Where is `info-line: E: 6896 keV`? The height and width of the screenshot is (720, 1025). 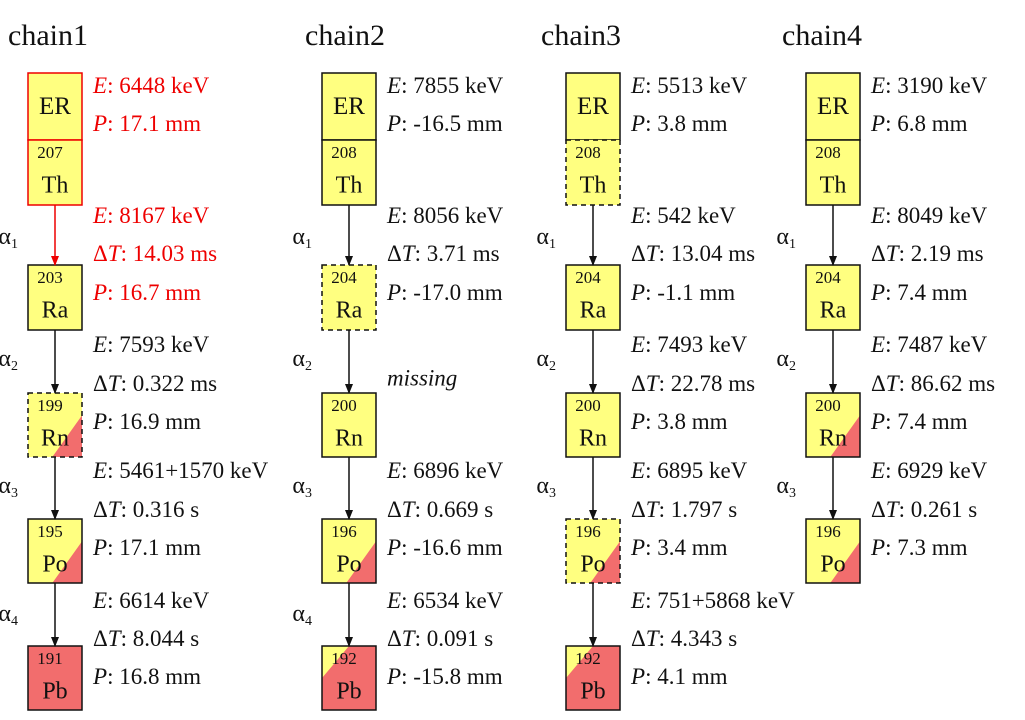 info-line: E: 6896 keV is located at coordinates (445, 470).